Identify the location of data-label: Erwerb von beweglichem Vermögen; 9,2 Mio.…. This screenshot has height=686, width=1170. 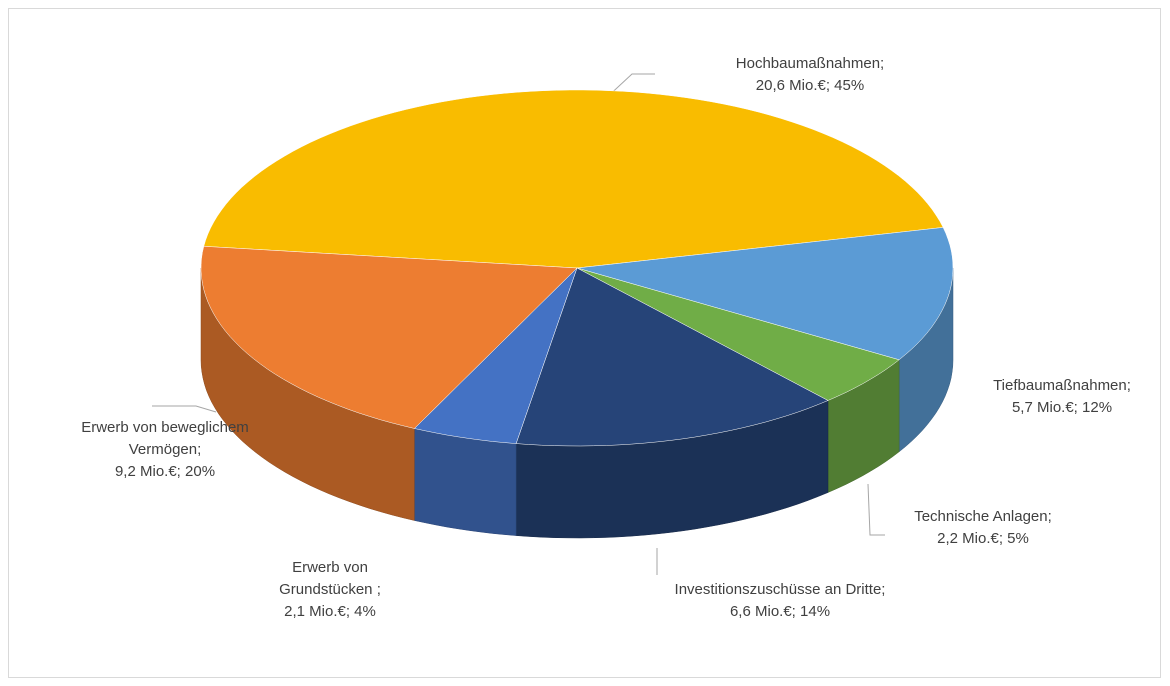
(165, 450).